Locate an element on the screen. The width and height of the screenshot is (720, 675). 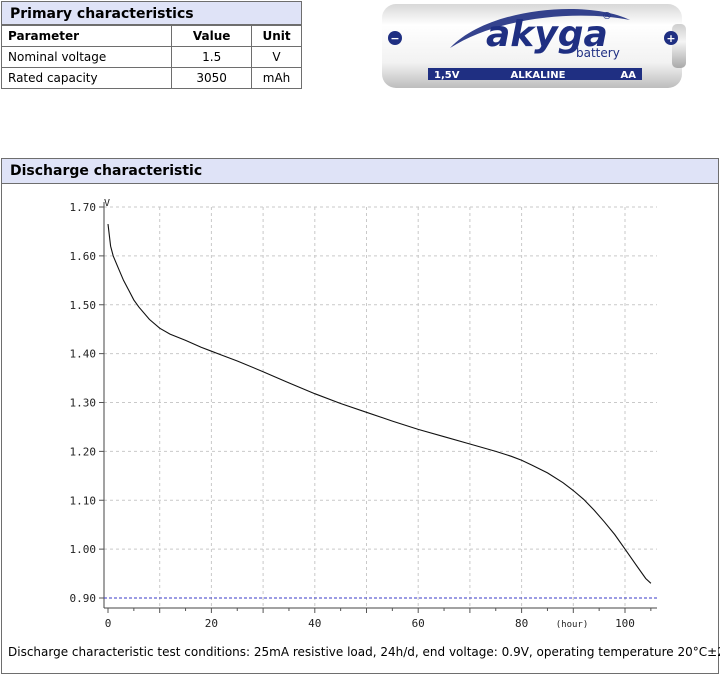
plus-icon is located at coordinates (671, 38).